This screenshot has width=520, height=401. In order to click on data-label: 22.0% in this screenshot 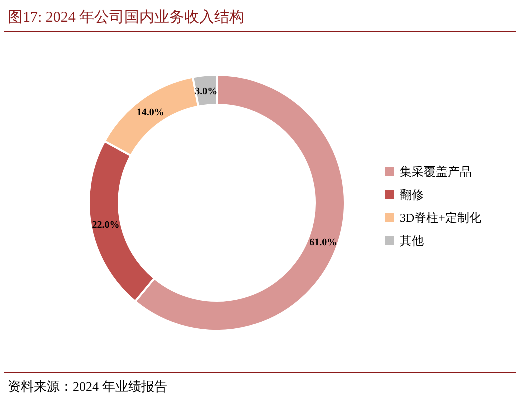, I will do `click(106, 226)`.